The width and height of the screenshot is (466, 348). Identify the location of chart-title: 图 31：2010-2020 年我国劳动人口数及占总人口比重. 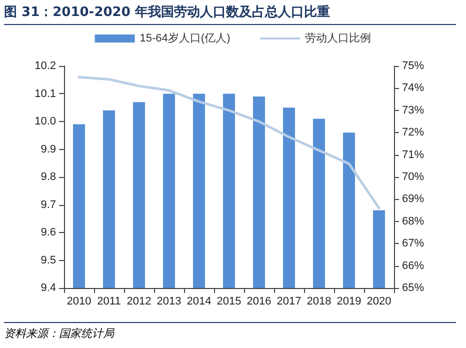
(230, 14).